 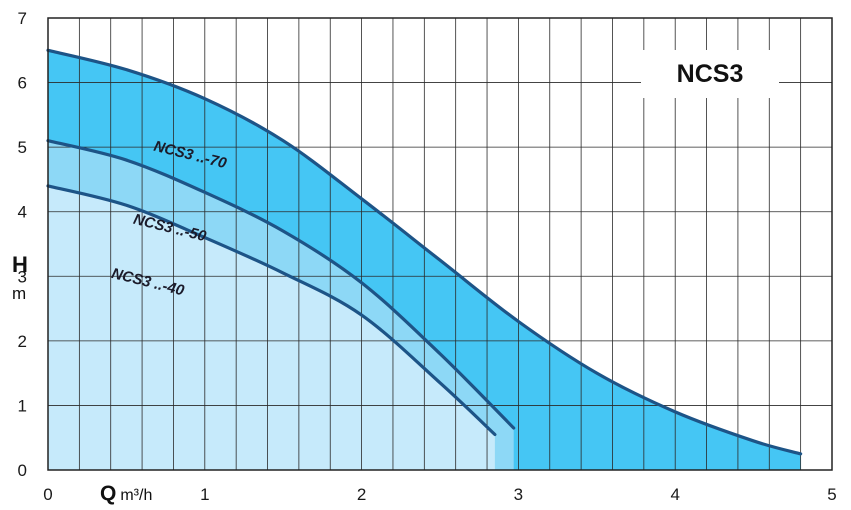 What do you see at coordinates (204, 494) in the screenshot?
I see `x-tick-label: 1` at bounding box center [204, 494].